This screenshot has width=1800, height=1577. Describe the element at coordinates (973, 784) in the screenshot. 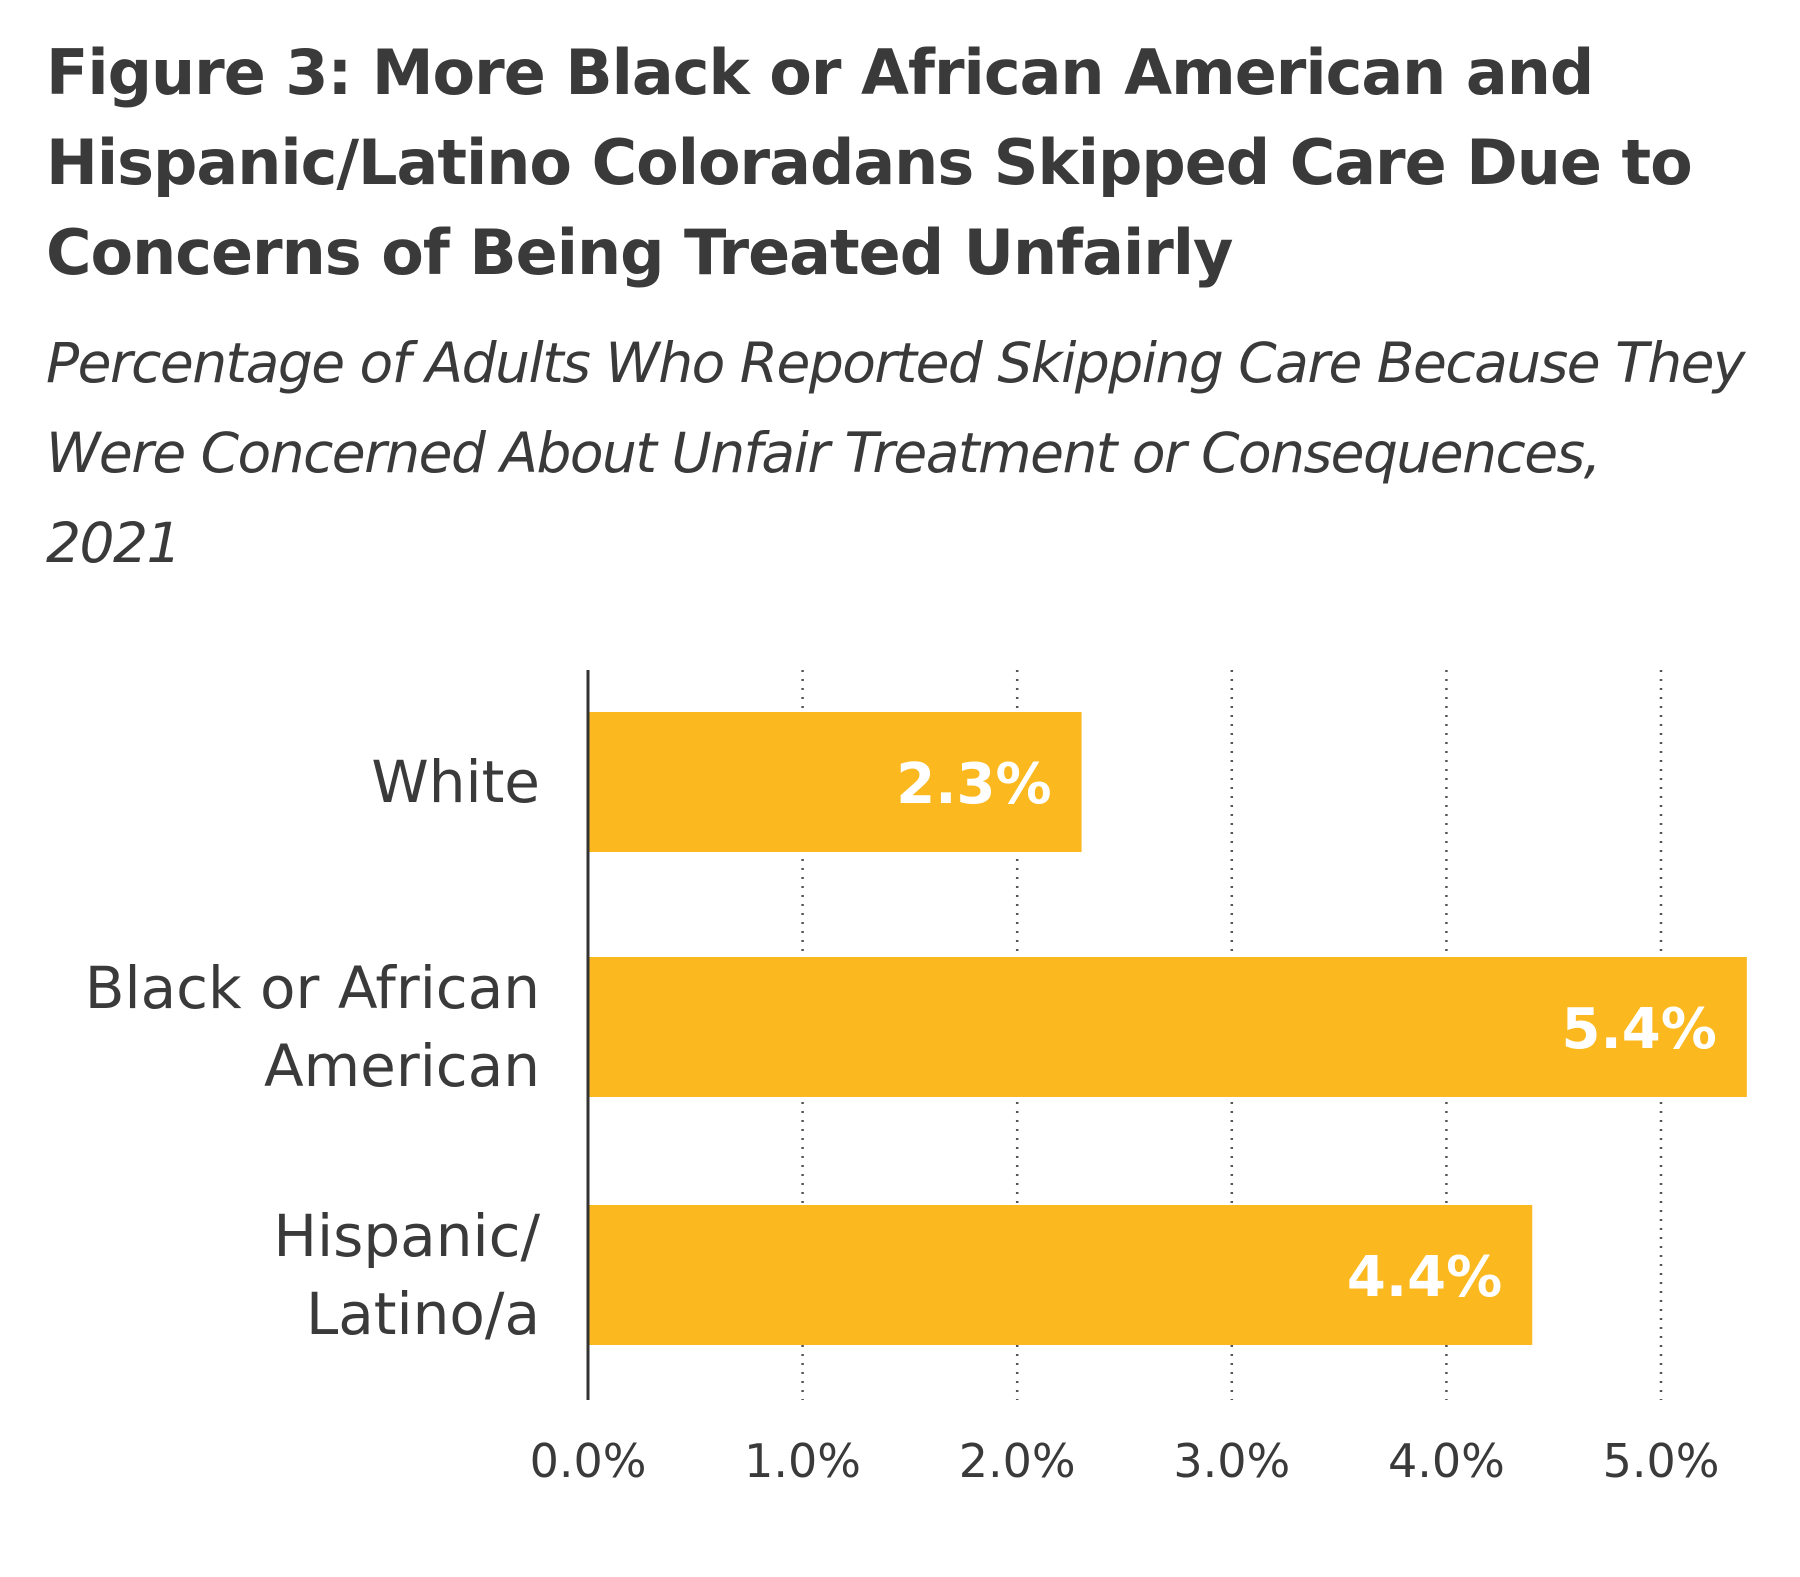

I see `value-label-0: 2.3%` at that location.